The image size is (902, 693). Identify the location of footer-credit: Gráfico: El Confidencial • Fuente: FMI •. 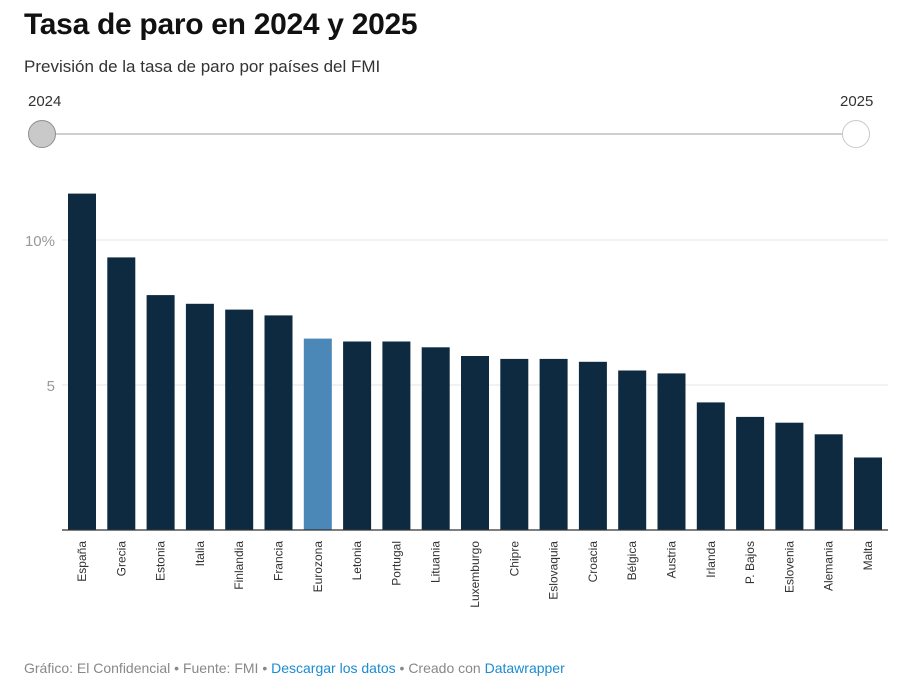
(148, 668).